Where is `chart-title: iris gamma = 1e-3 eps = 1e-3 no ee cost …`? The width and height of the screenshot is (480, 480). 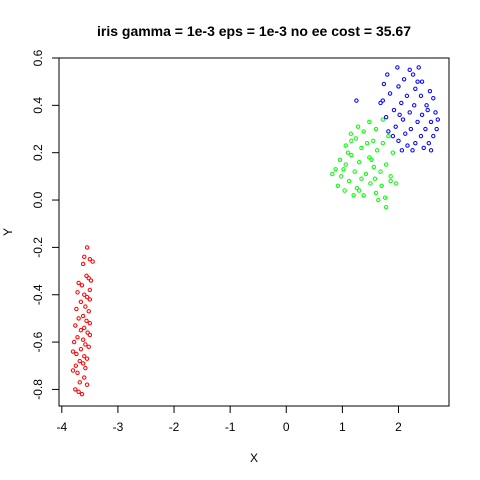
chart-title: iris gamma = 1e-3 eps = 1e-3 no ee cost … is located at coordinates (254, 31).